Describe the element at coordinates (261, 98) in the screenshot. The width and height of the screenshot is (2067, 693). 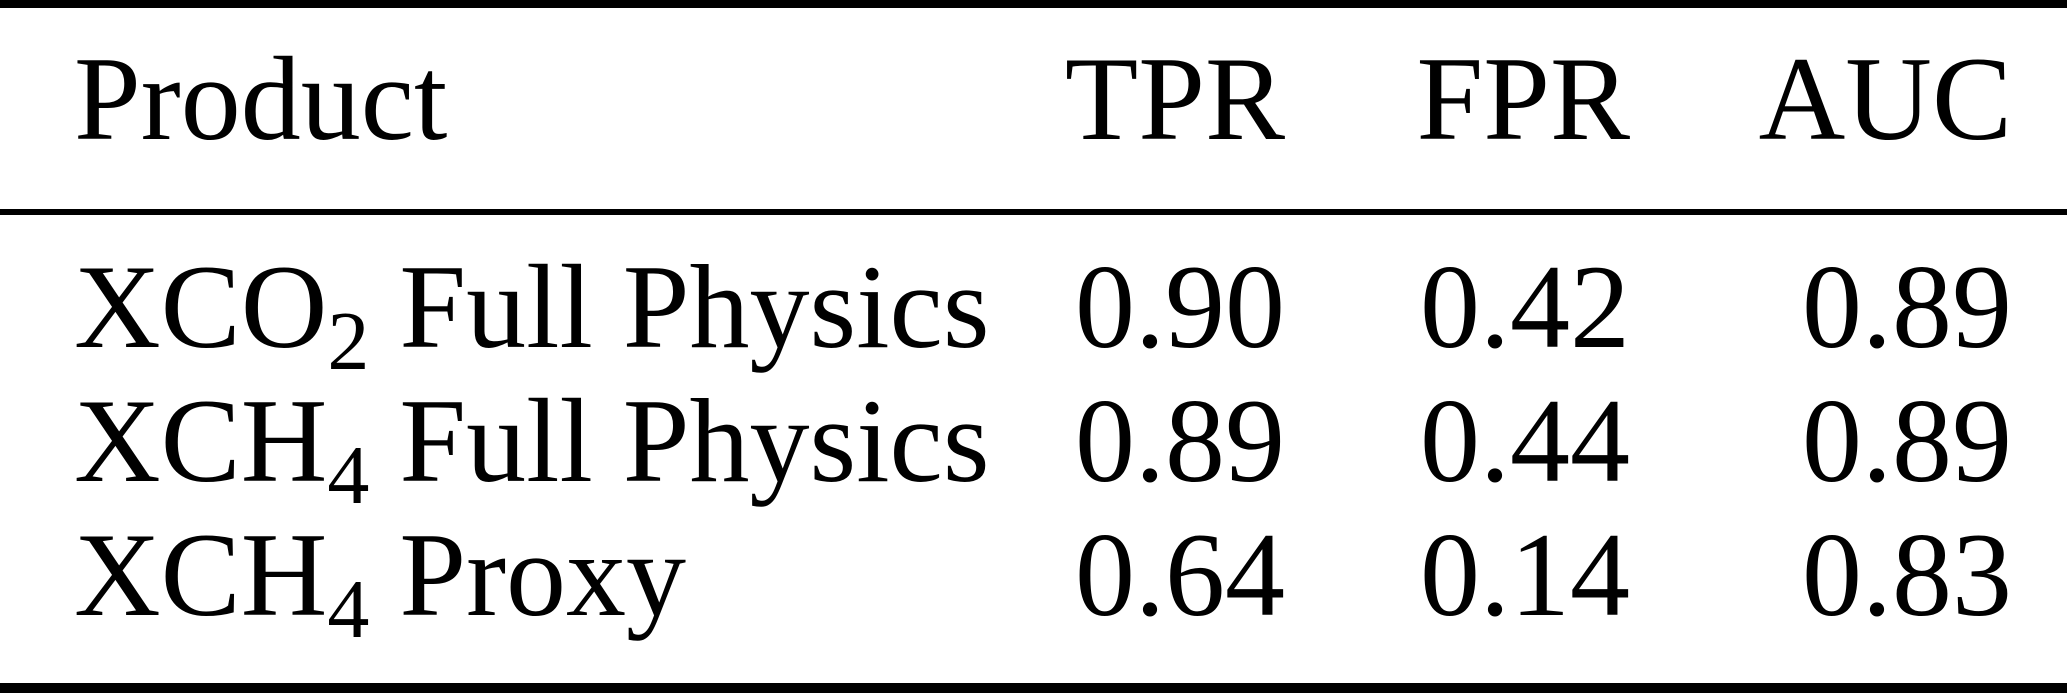
I see `column-header-product: Product` at that location.